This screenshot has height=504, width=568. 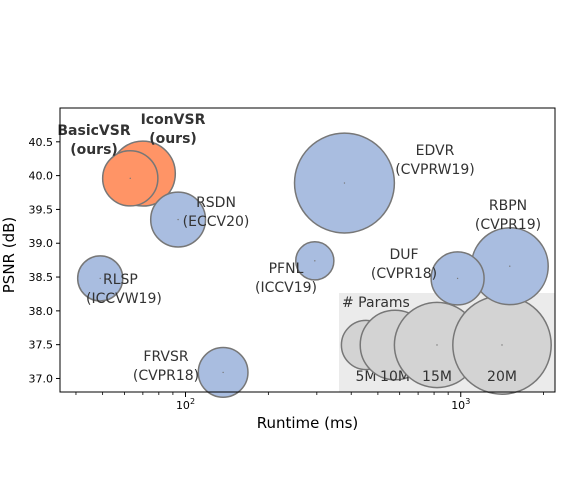 What do you see at coordinates (366, 377) in the screenshot?
I see `legend-label: 5M` at bounding box center [366, 377].